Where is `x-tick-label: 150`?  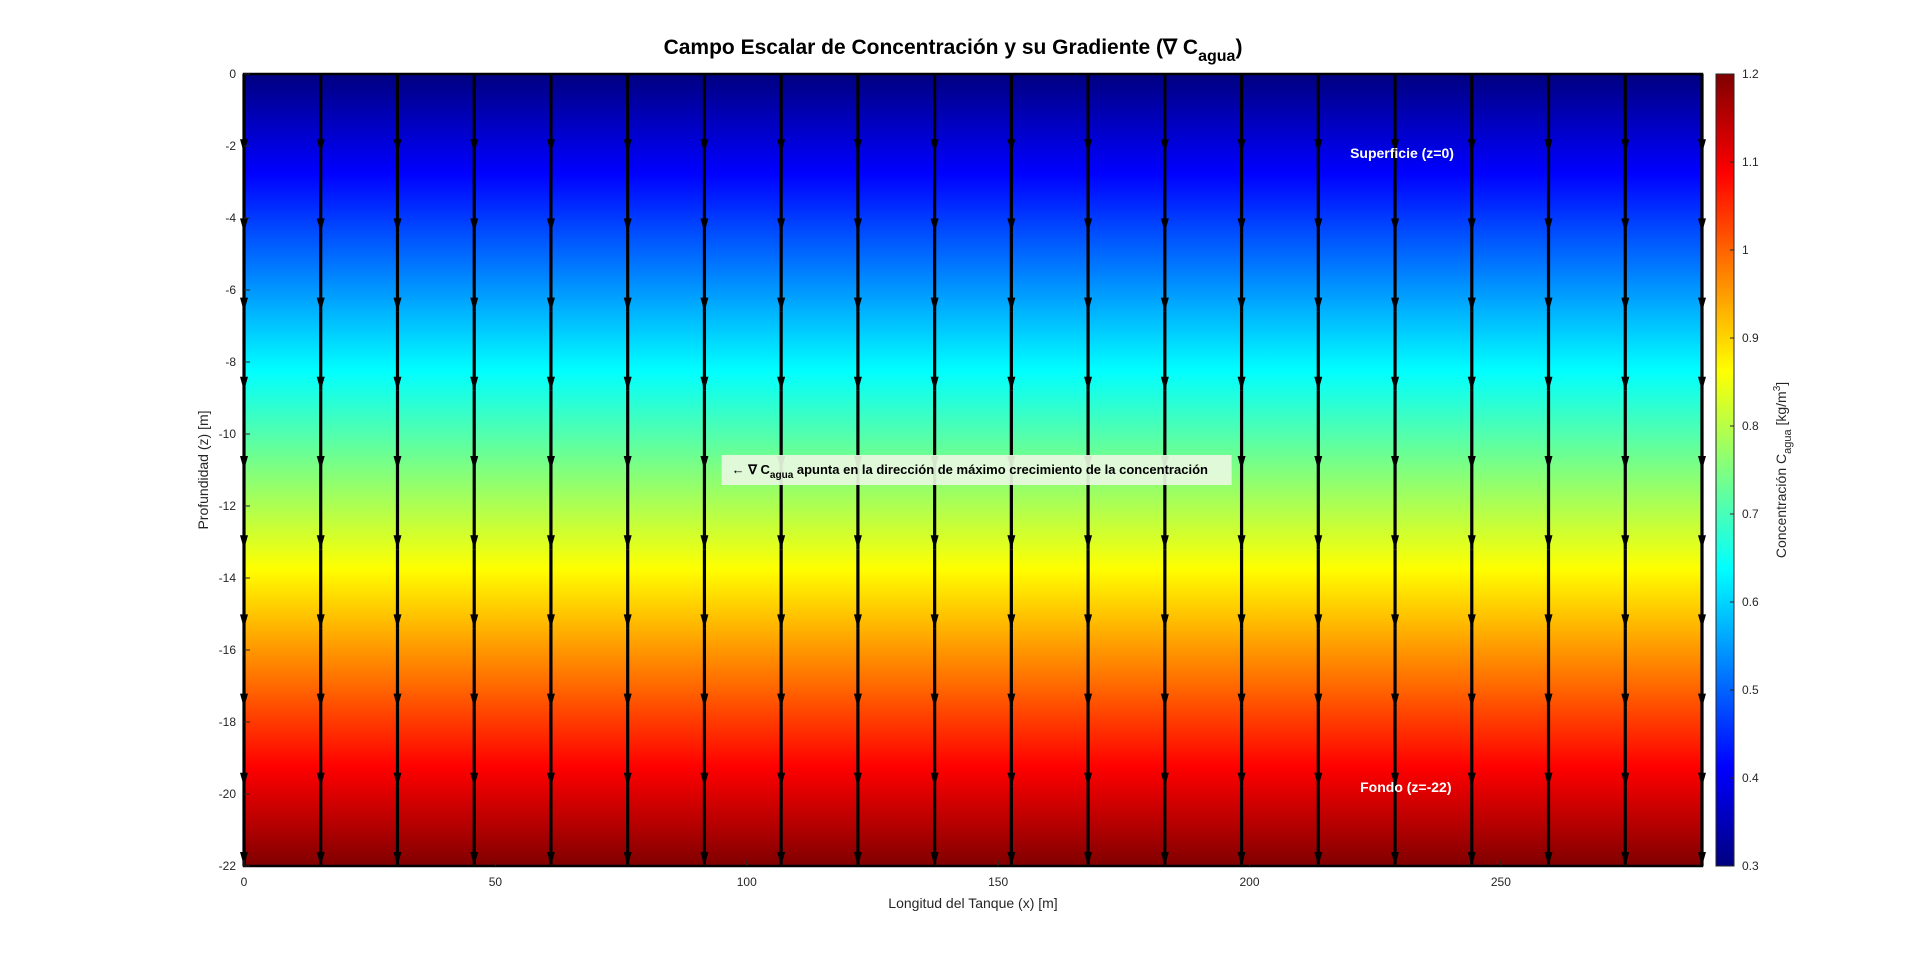
x-tick-label: 150 is located at coordinates (998, 882).